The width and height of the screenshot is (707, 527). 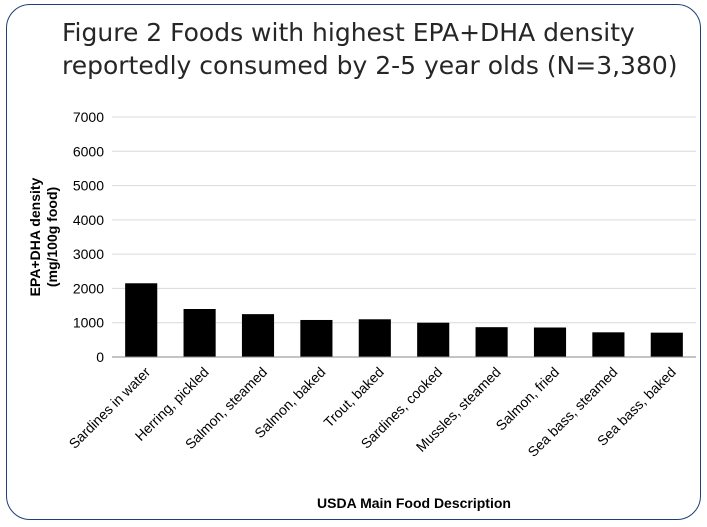 I want to click on y-tick-label: 0, so click(x=100, y=357).